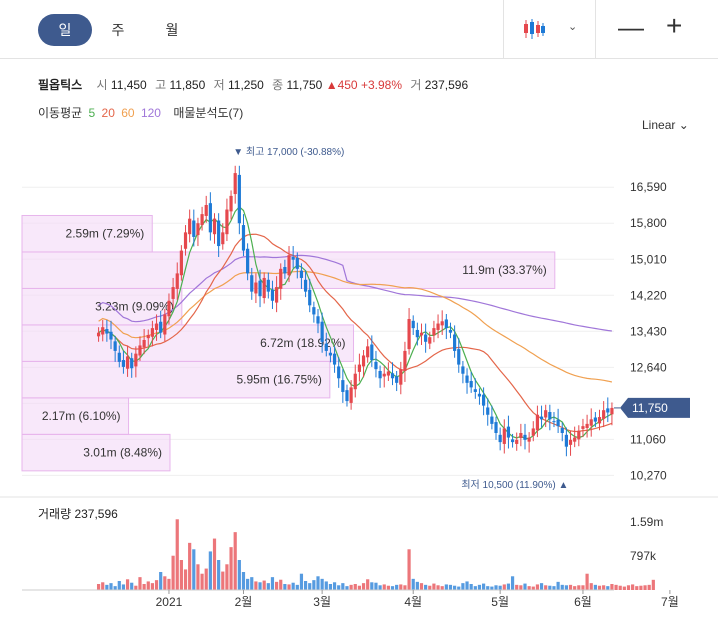 This screenshot has width=718, height=638. Describe the element at coordinates (142, 112) in the screenshot. I see `moving-average-legend: 이동평균 5 20 60 120 매물분석도(7)` at that location.